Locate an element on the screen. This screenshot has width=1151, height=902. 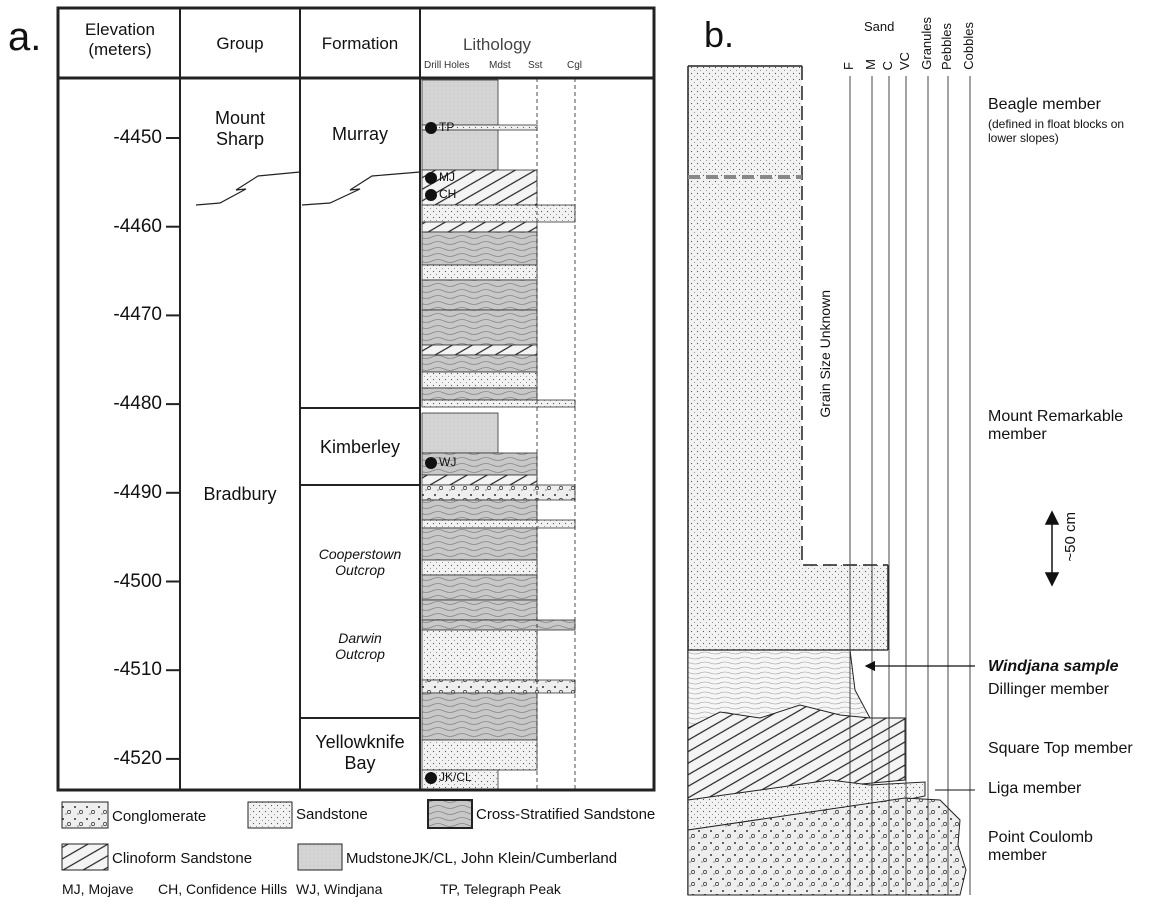
grain-size-header: Sand is located at coordinates (879, 26).